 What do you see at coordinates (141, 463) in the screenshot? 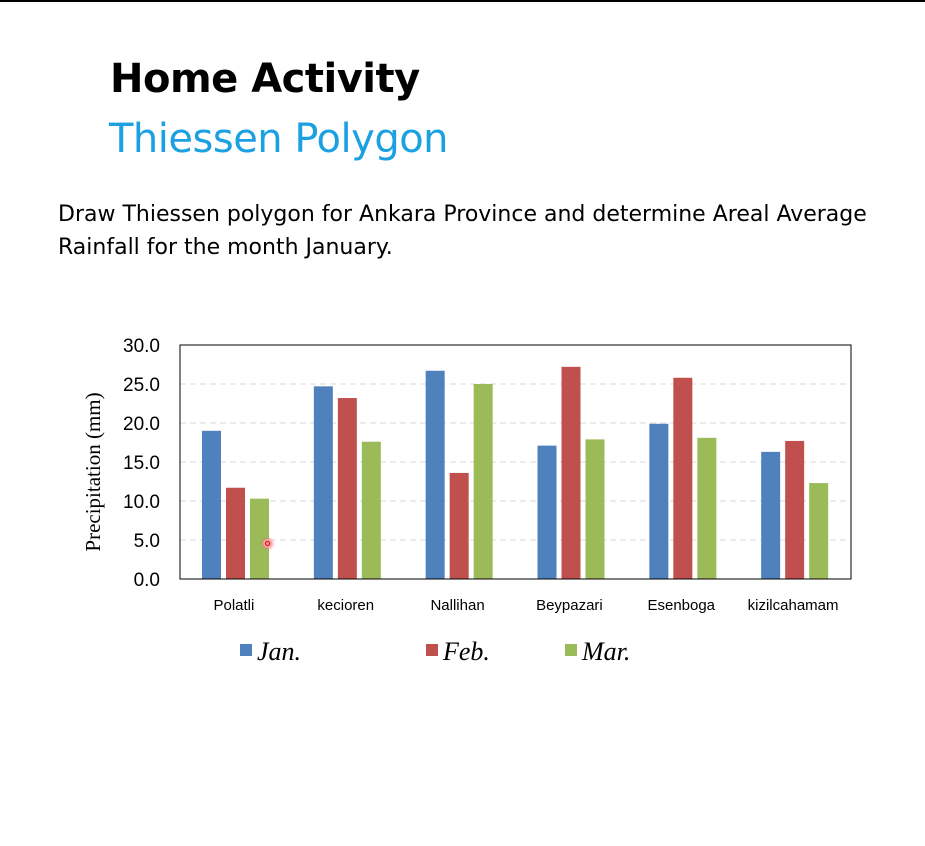
I see `y-tick-label: 15.0` at bounding box center [141, 463].